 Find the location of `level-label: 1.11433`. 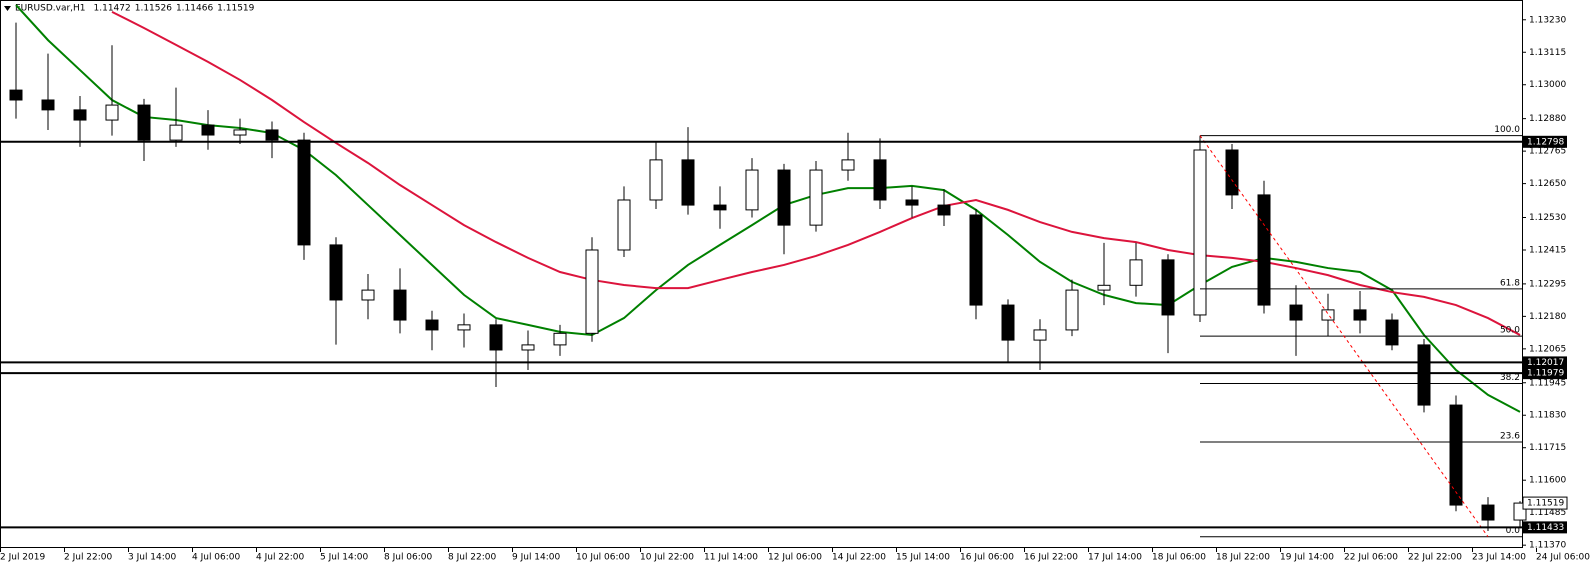

level-label: 1.11433 is located at coordinates (1545, 528).